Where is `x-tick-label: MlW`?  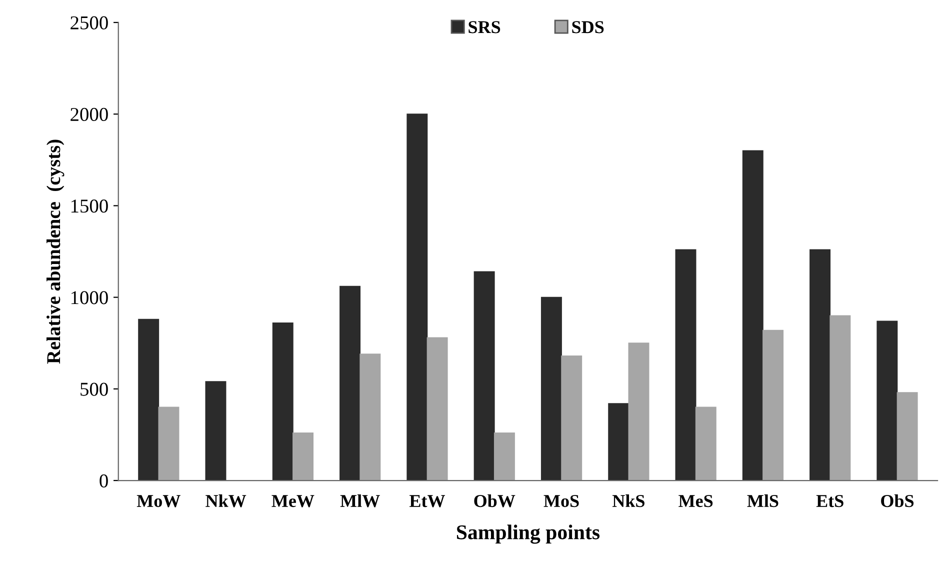
x-tick-label: MlW is located at coordinates (360, 501).